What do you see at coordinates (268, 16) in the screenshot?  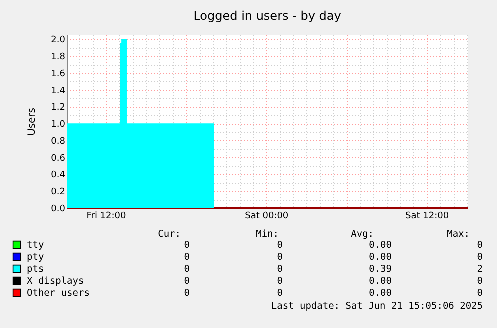 I see `chart-title: Logged in users - by day` at bounding box center [268, 16].